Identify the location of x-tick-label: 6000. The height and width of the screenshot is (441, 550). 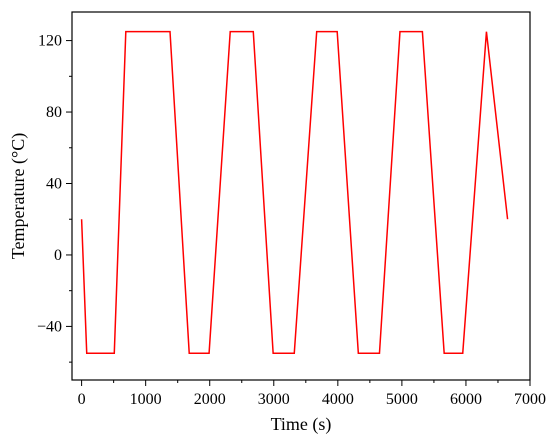
(466, 399).